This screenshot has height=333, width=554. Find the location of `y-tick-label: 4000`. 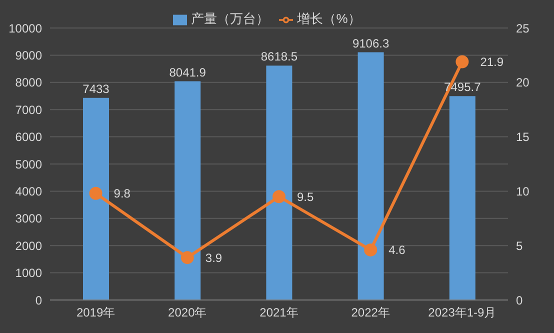

y-tick-label: 4000 is located at coordinates (28, 191).